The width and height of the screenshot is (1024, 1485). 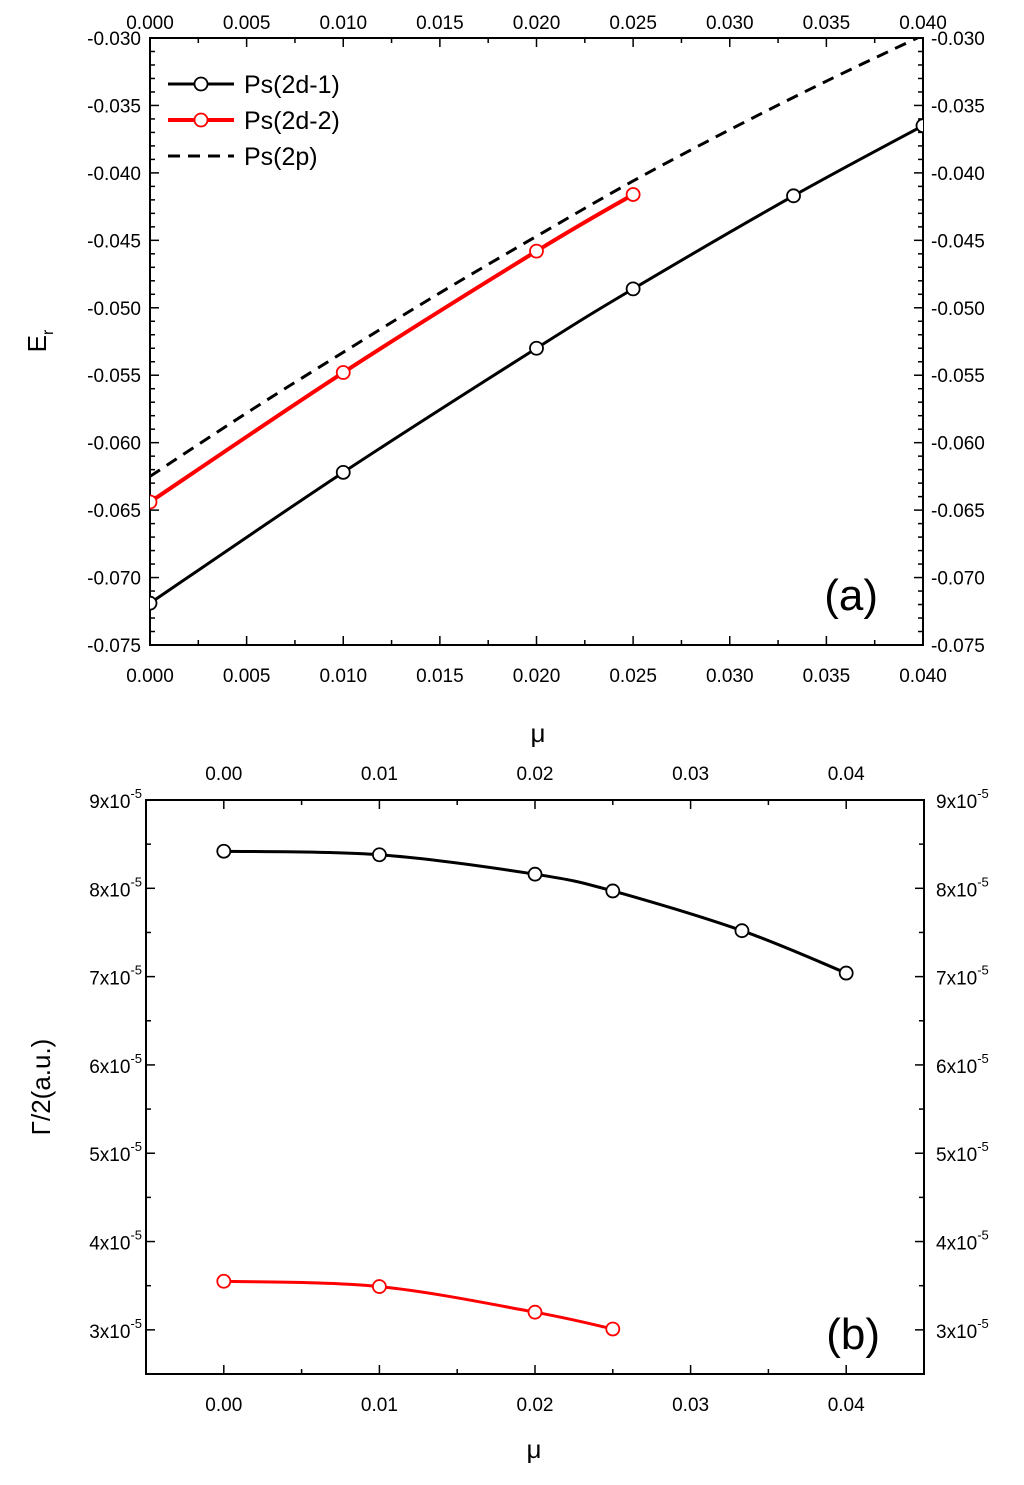 I want to click on y-tick-label-left: -0.075, so click(x=114, y=646).